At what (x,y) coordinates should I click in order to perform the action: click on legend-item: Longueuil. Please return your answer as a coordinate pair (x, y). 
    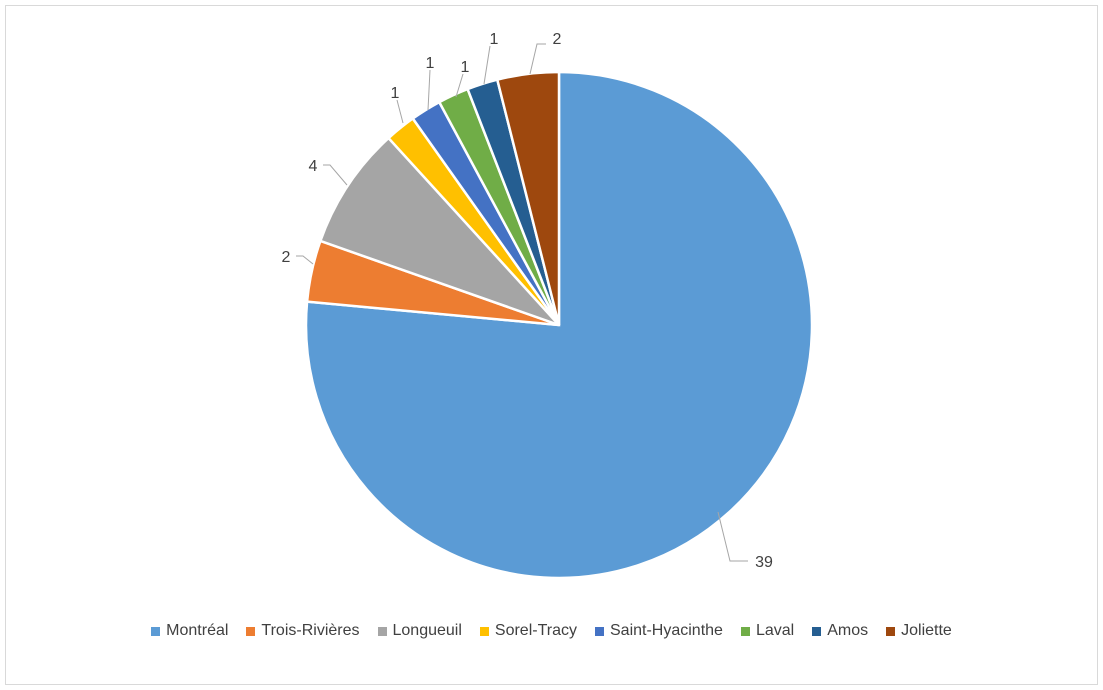
    Looking at the image, I should click on (419, 631).